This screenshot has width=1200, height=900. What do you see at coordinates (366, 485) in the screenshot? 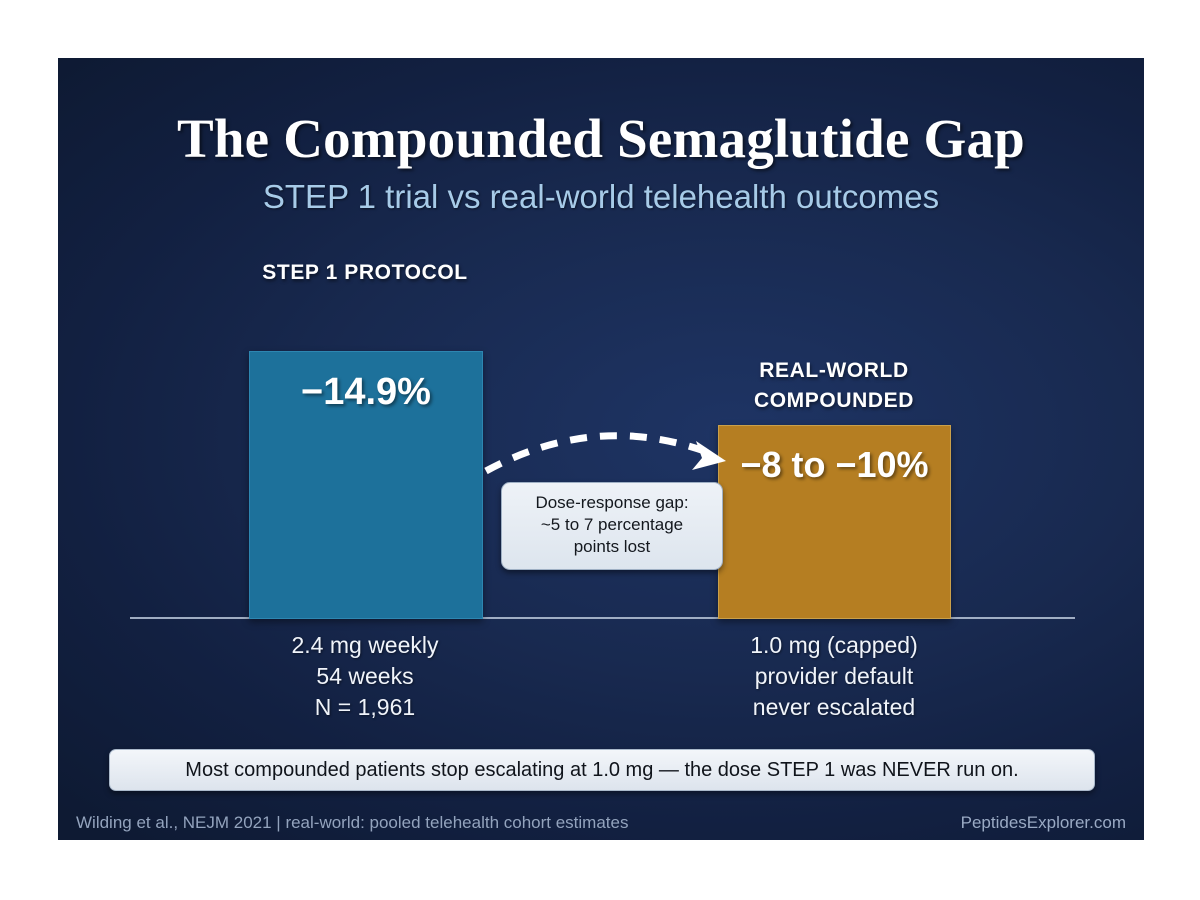
I see `bar-step1: −14.9%` at bounding box center [366, 485].